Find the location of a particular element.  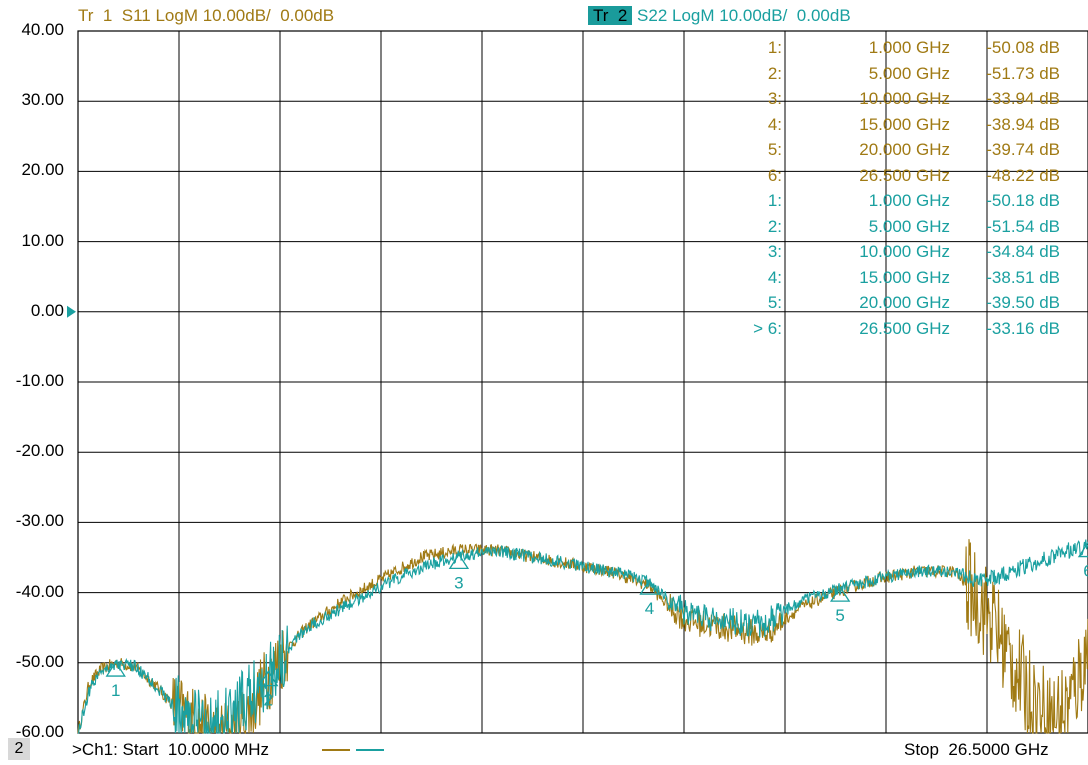

marker-value: -50.08 dB is located at coordinates (1023, 47).